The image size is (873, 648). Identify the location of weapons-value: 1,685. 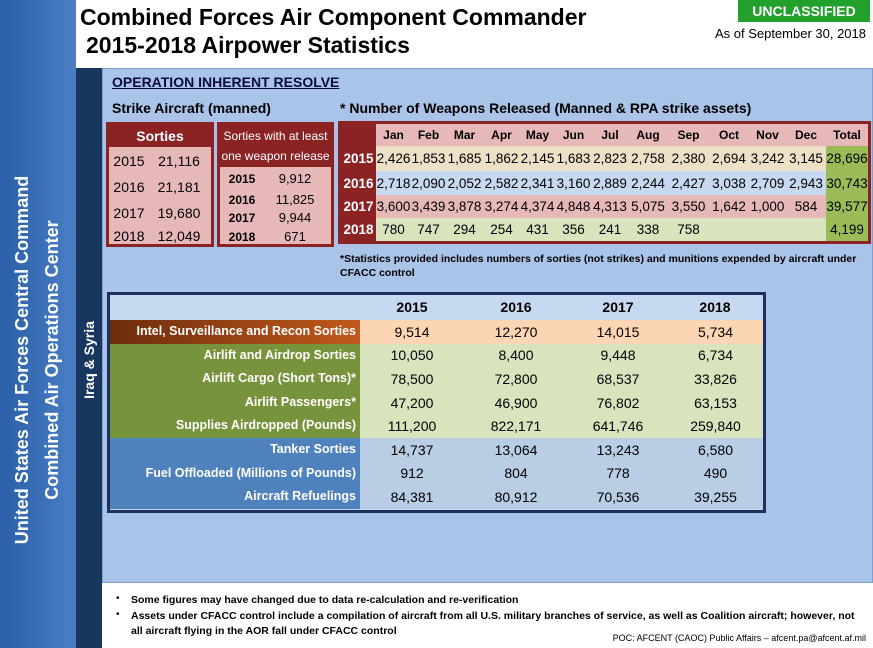
(464, 158).